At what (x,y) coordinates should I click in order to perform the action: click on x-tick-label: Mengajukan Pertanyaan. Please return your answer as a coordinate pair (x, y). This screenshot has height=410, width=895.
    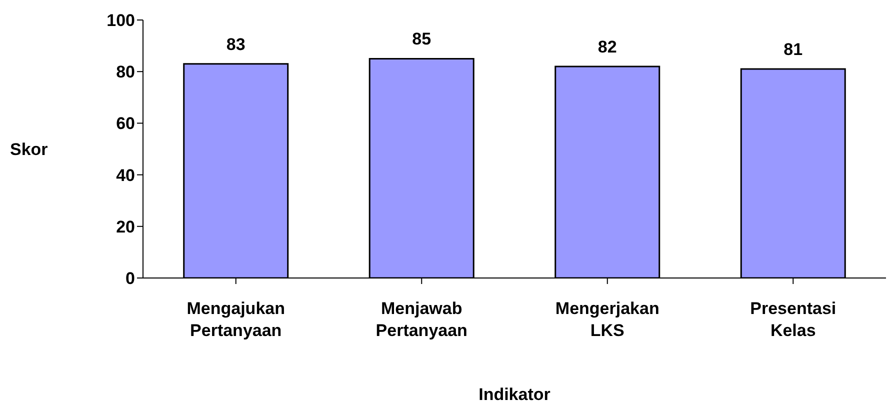
    Looking at the image, I should click on (235, 319).